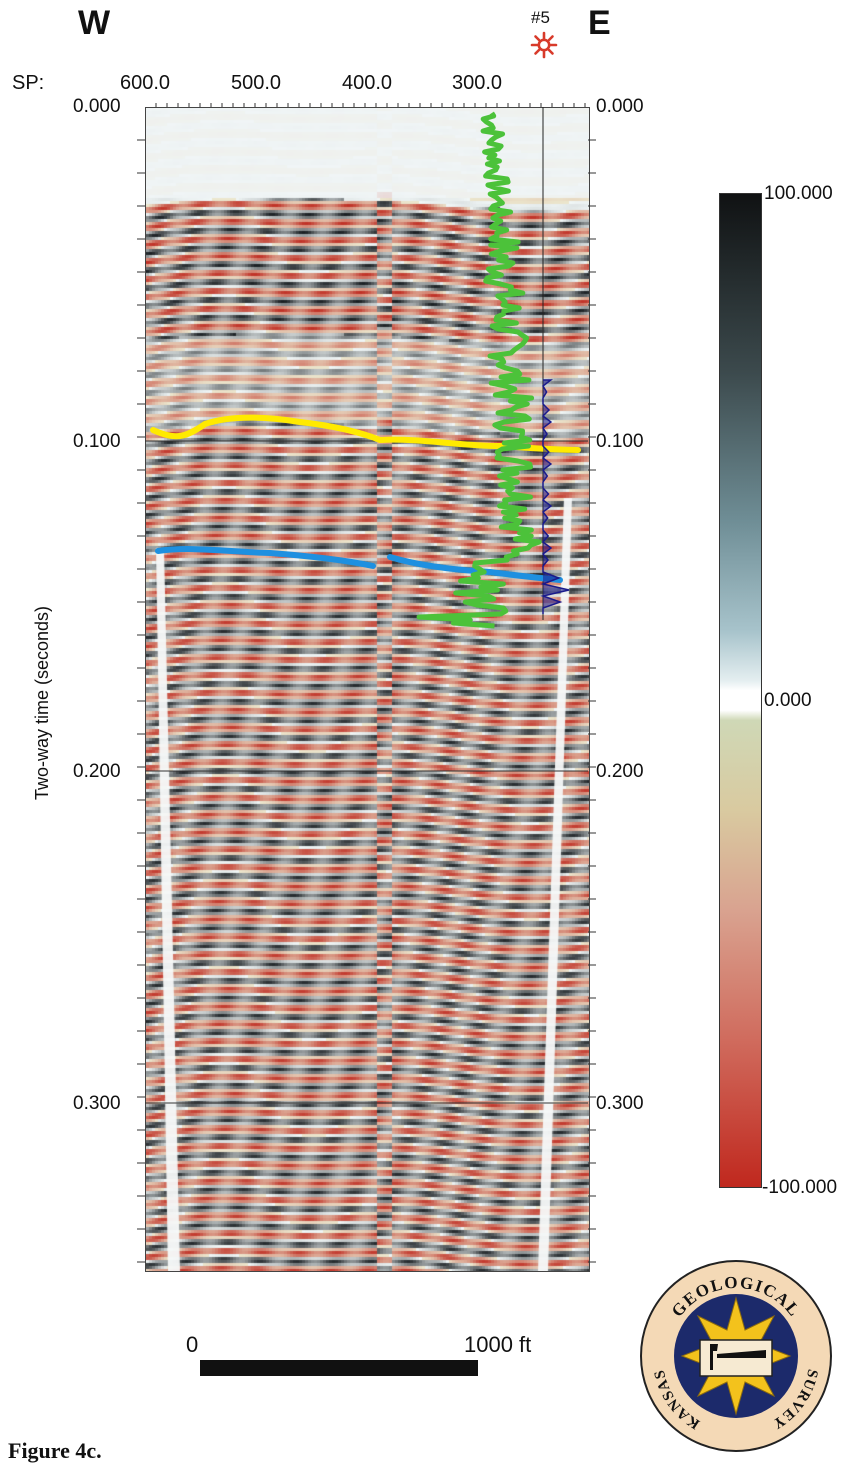  Describe the element at coordinates (97, 771) in the screenshot. I see `time-tick-left: 0.200` at that location.